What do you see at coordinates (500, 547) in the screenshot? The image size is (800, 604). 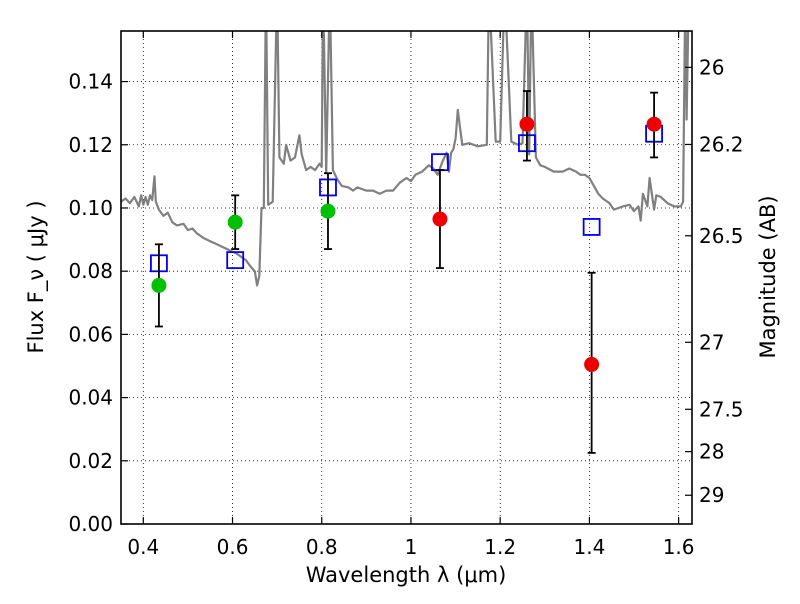 I see `x-tick-label: 1.2` at bounding box center [500, 547].